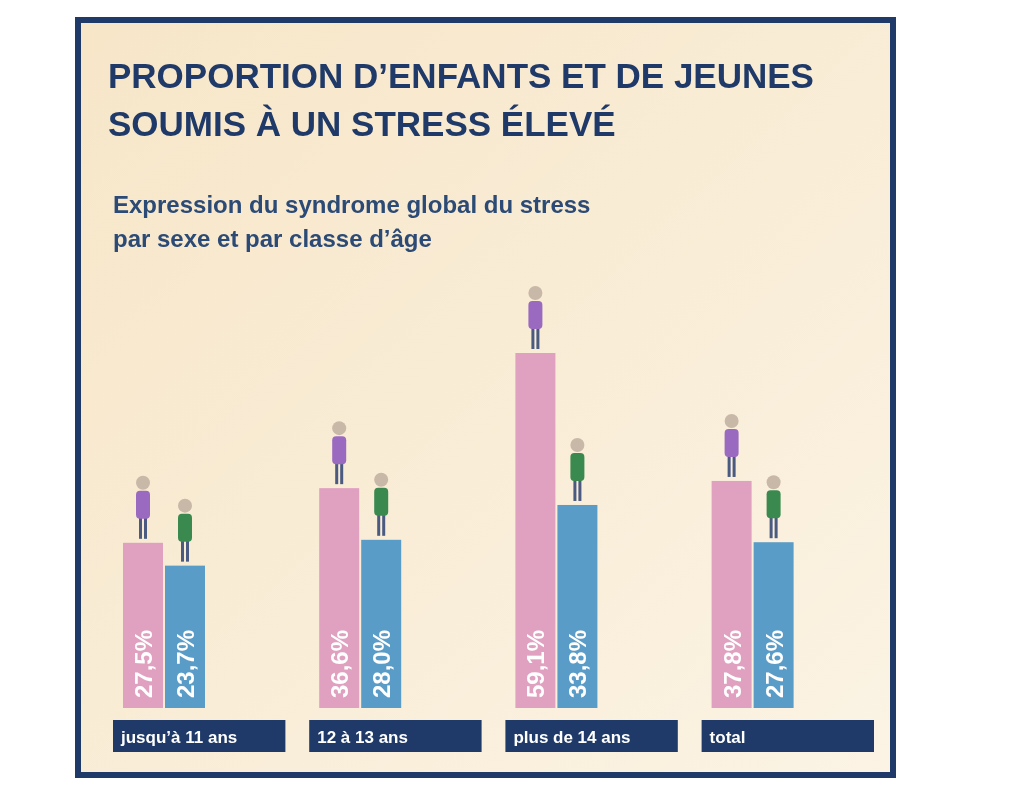 Image resolution: width=1024 pixels, height=800 pixels. I want to click on x-tick-label: 12 à 13 ans, so click(362, 737).